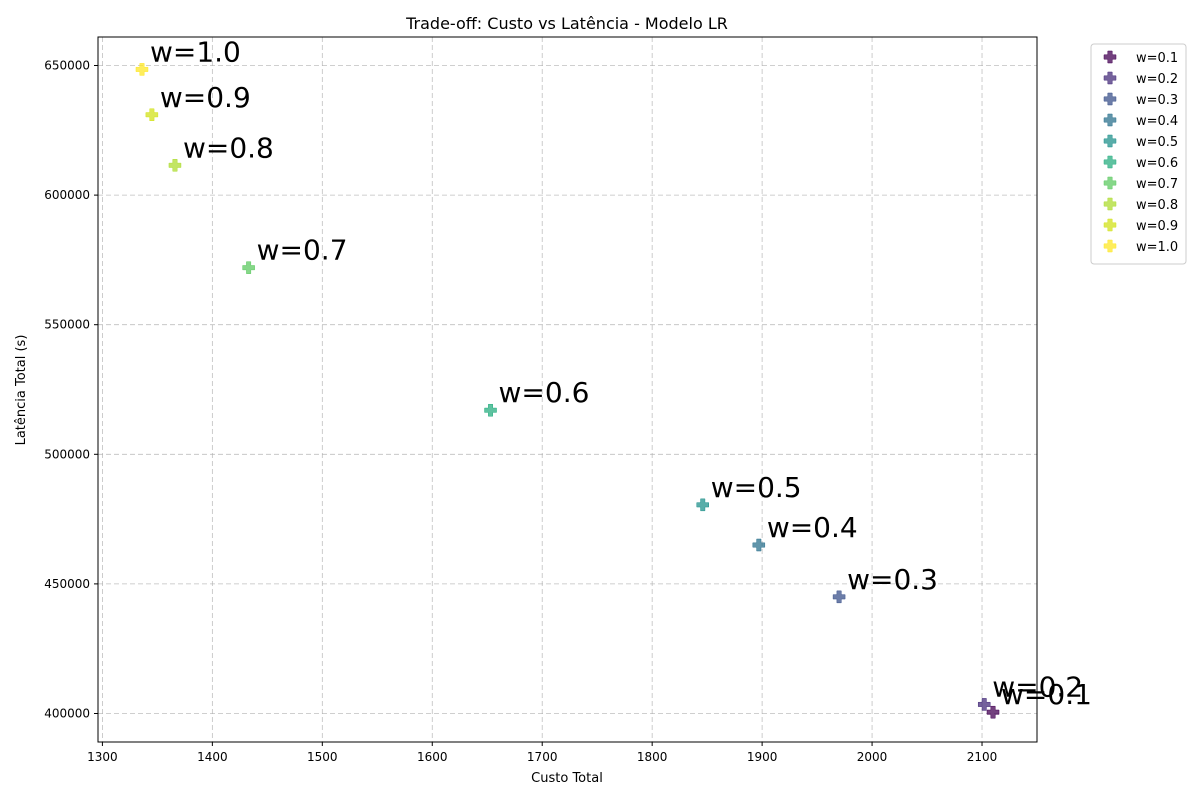  What do you see at coordinates (212, 757) in the screenshot?
I see `x-tick-label: 1400` at bounding box center [212, 757].